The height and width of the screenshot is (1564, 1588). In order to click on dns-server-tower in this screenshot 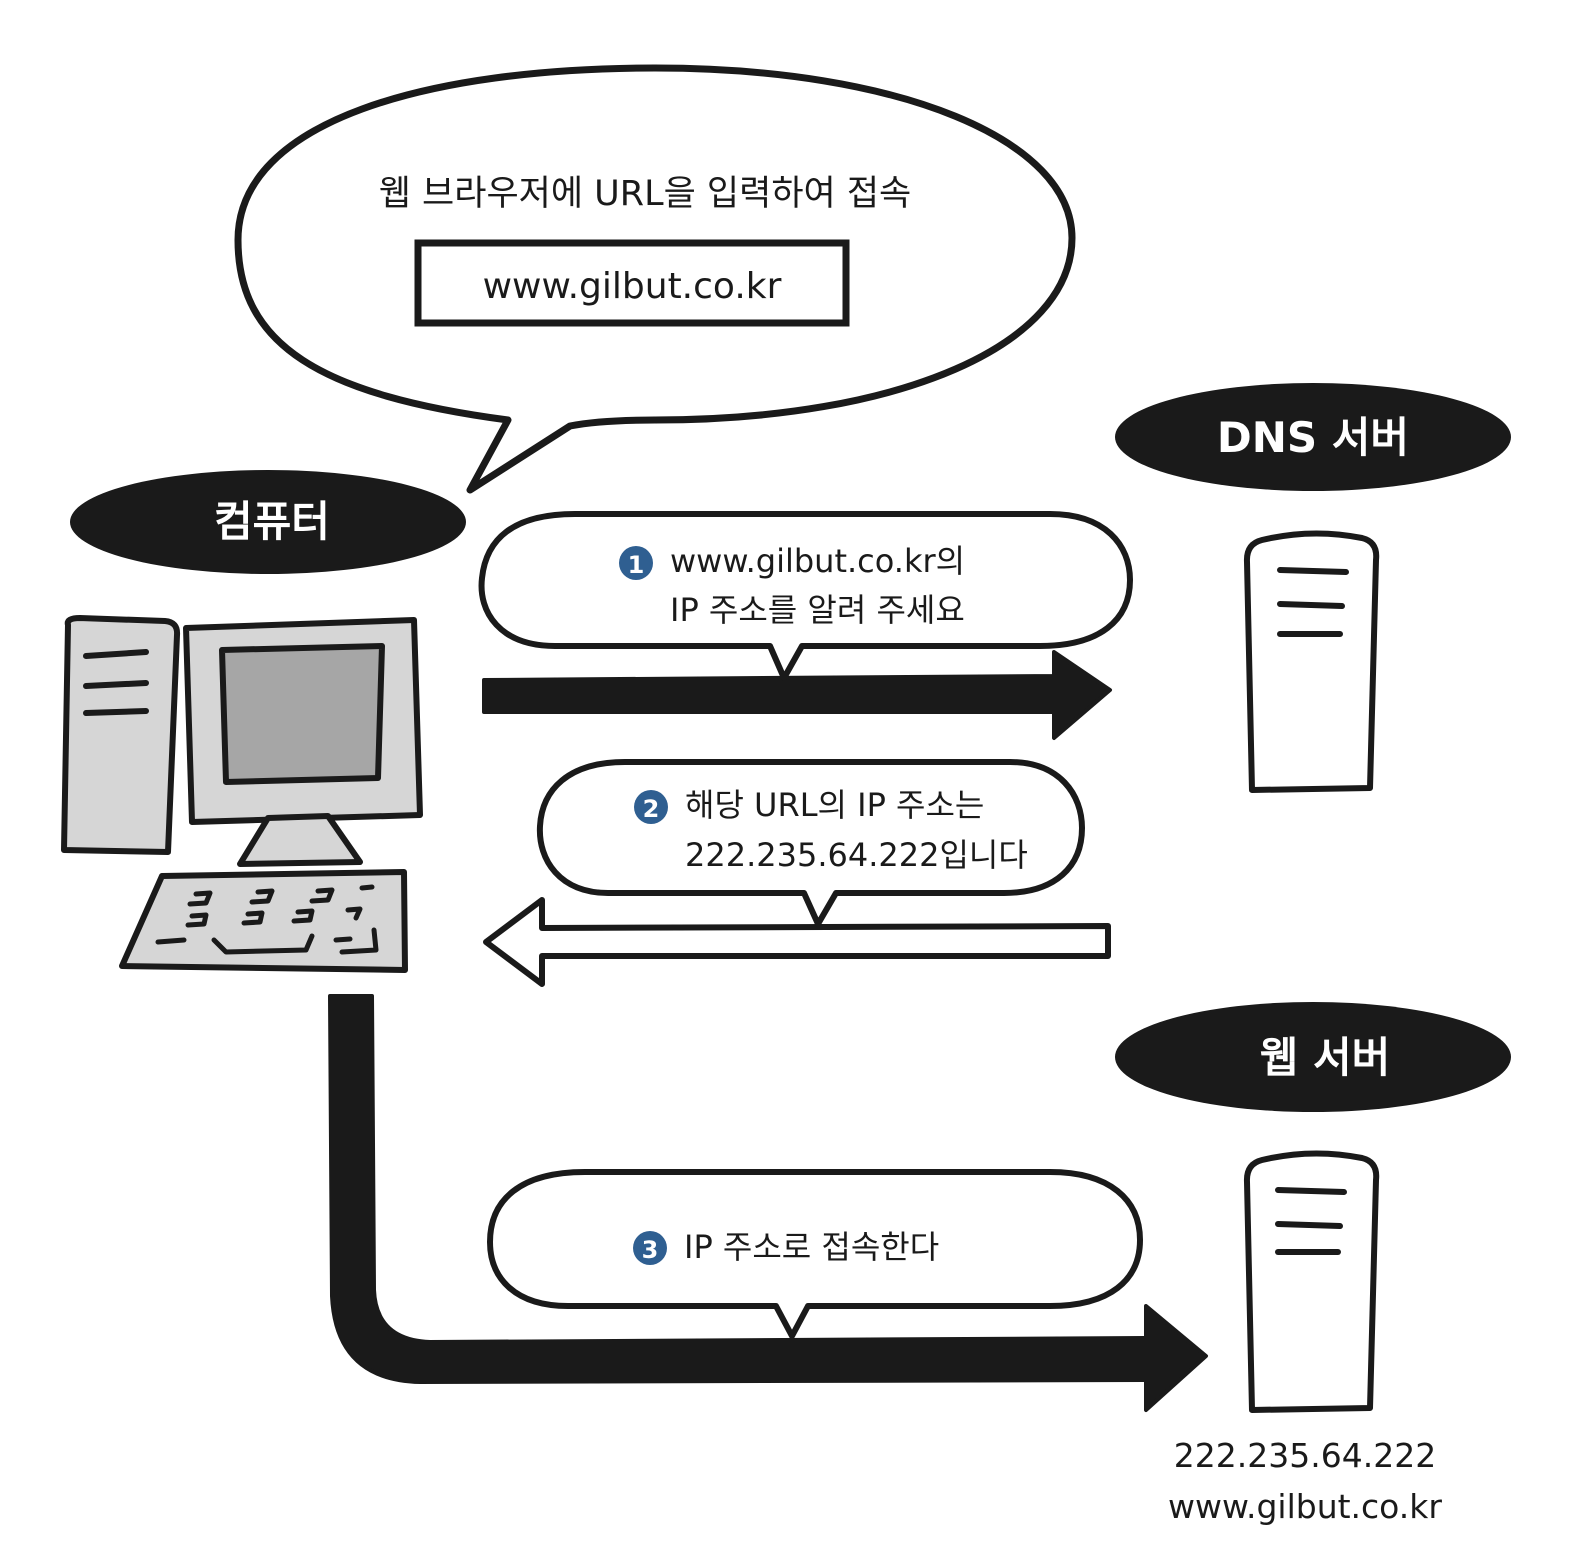, I will do `click(1311, 661)`.